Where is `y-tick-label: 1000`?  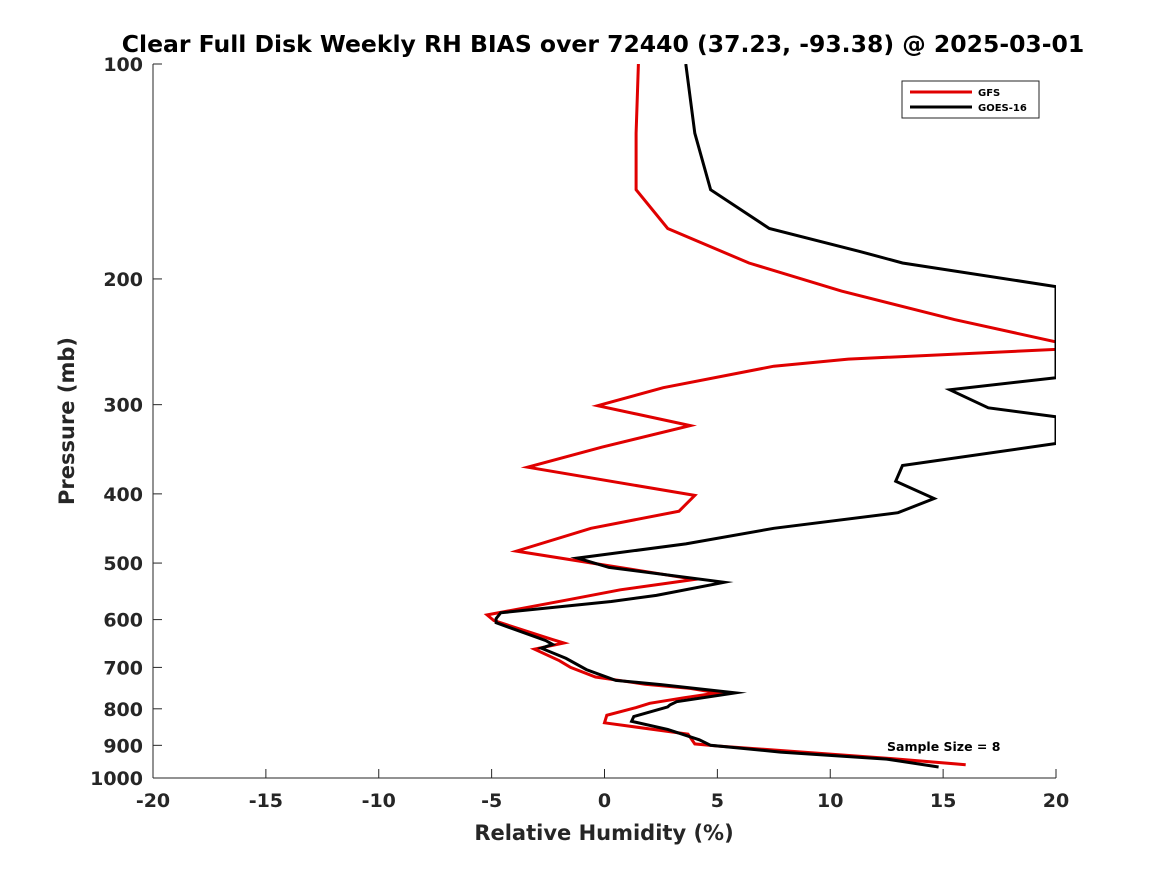 y-tick-label: 1000 is located at coordinates (116, 779).